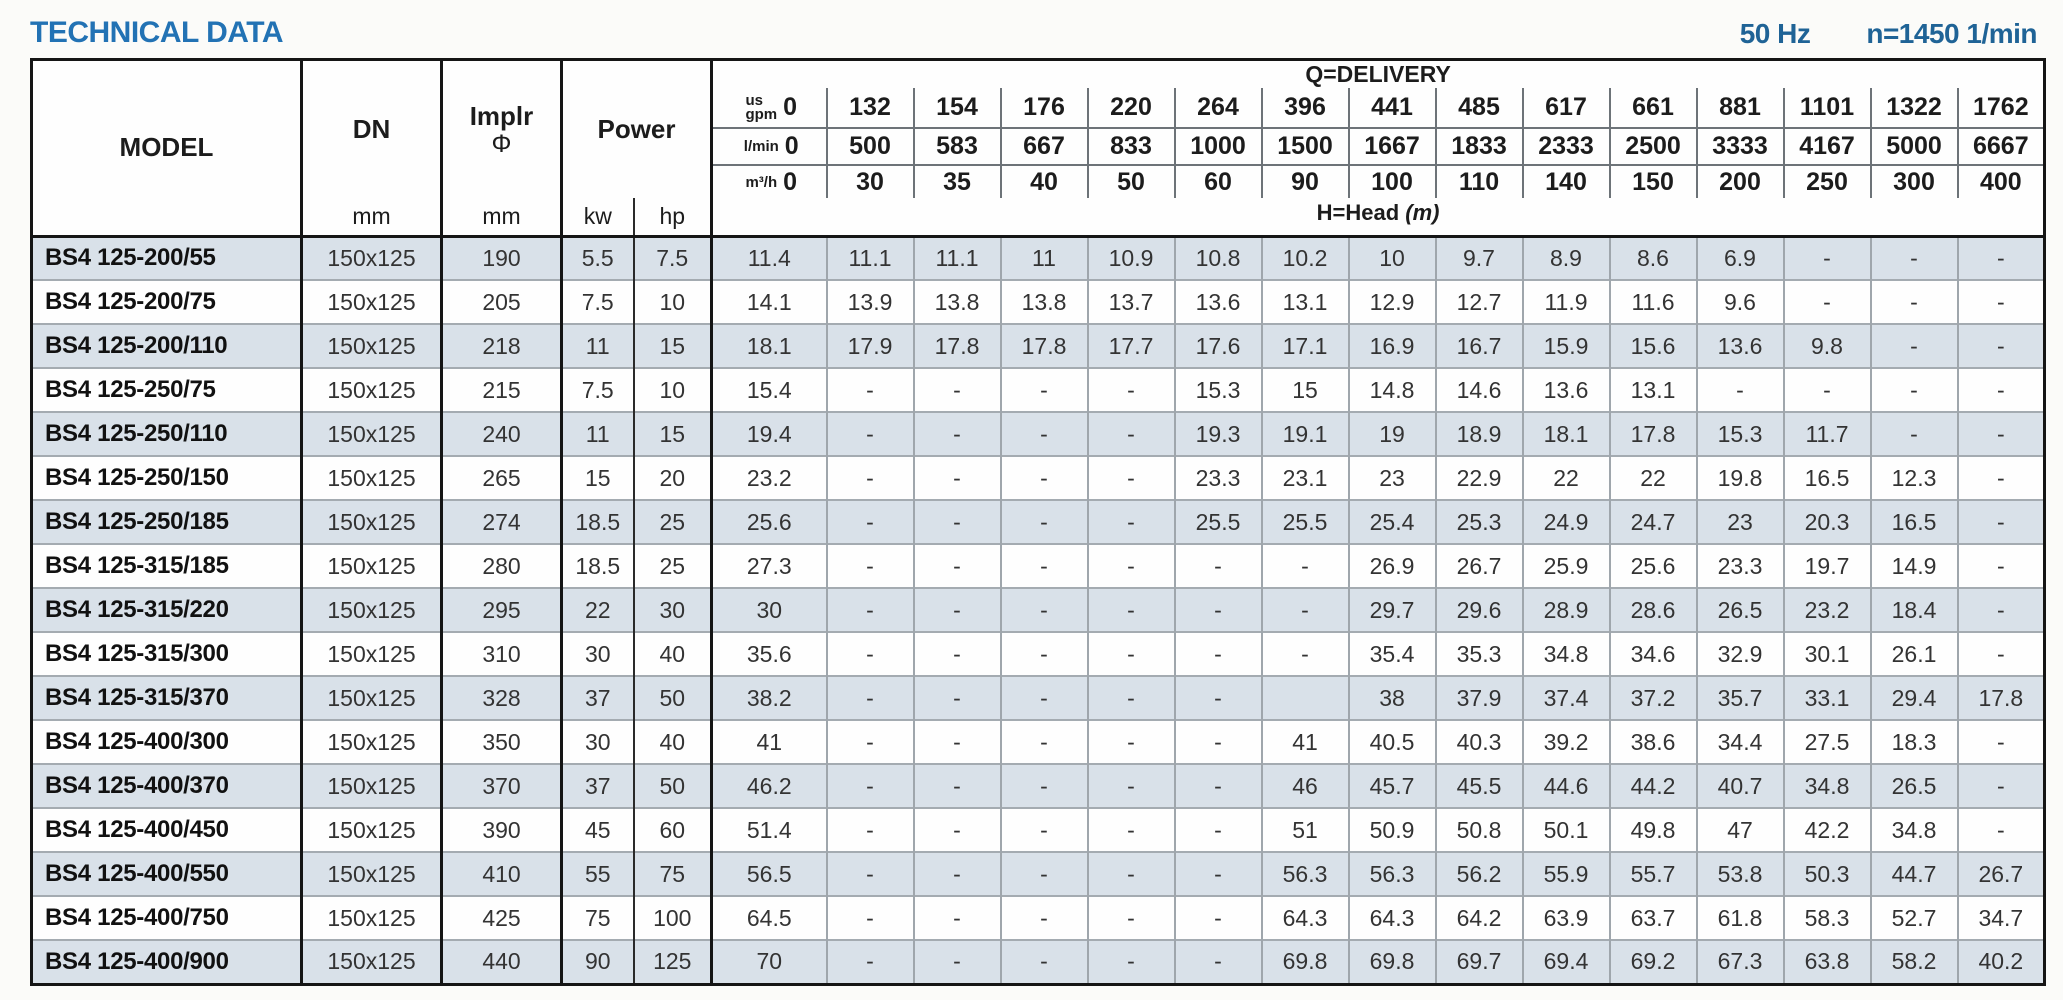 The width and height of the screenshot is (2063, 1000). I want to click on model-cell: BS4 125-400/450, so click(167, 829).